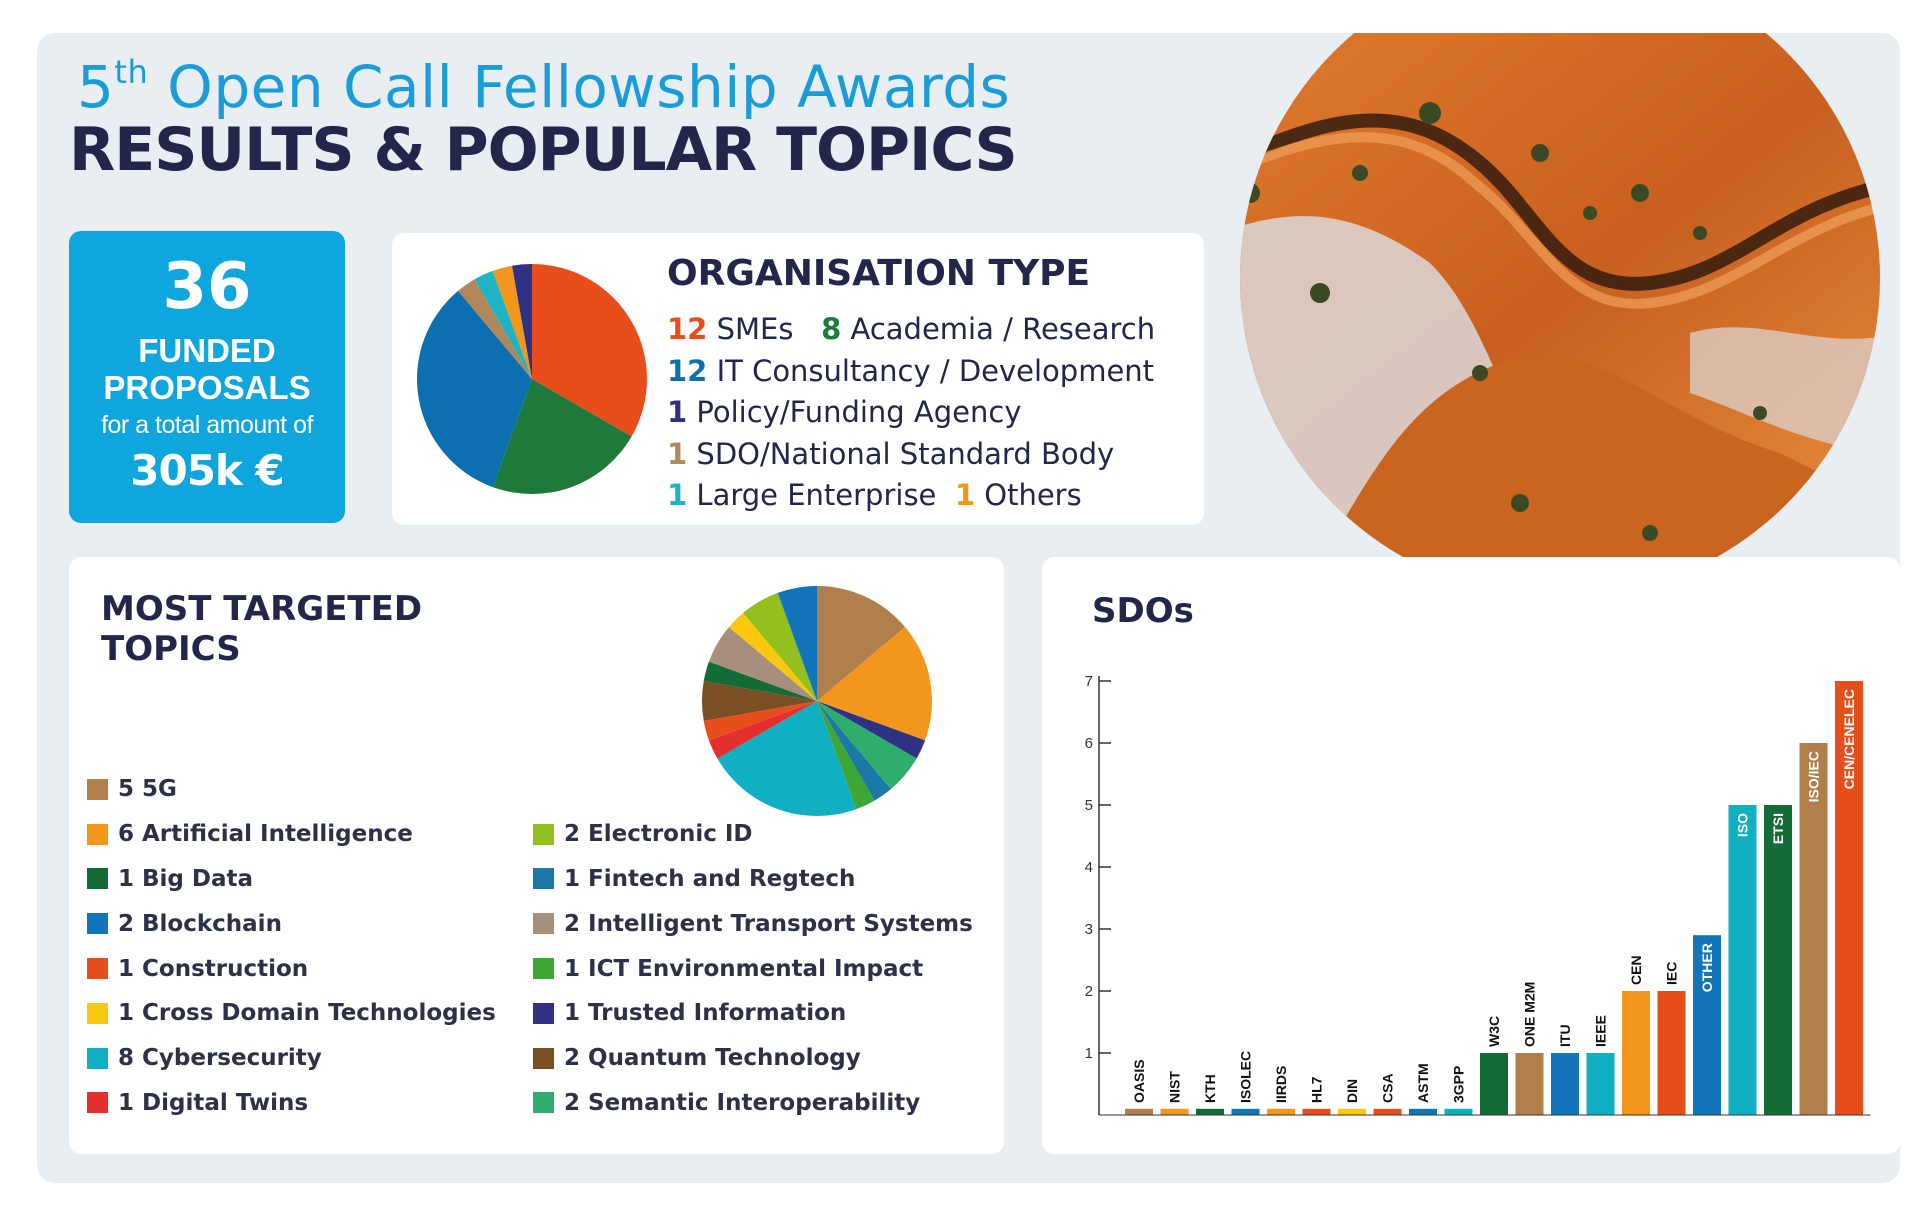 Image resolution: width=1920 pixels, height=1219 pixels. What do you see at coordinates (1707, 1025) in the screenshot?
I see `sdo-bar-other` at bounding box center [1707, 1025].